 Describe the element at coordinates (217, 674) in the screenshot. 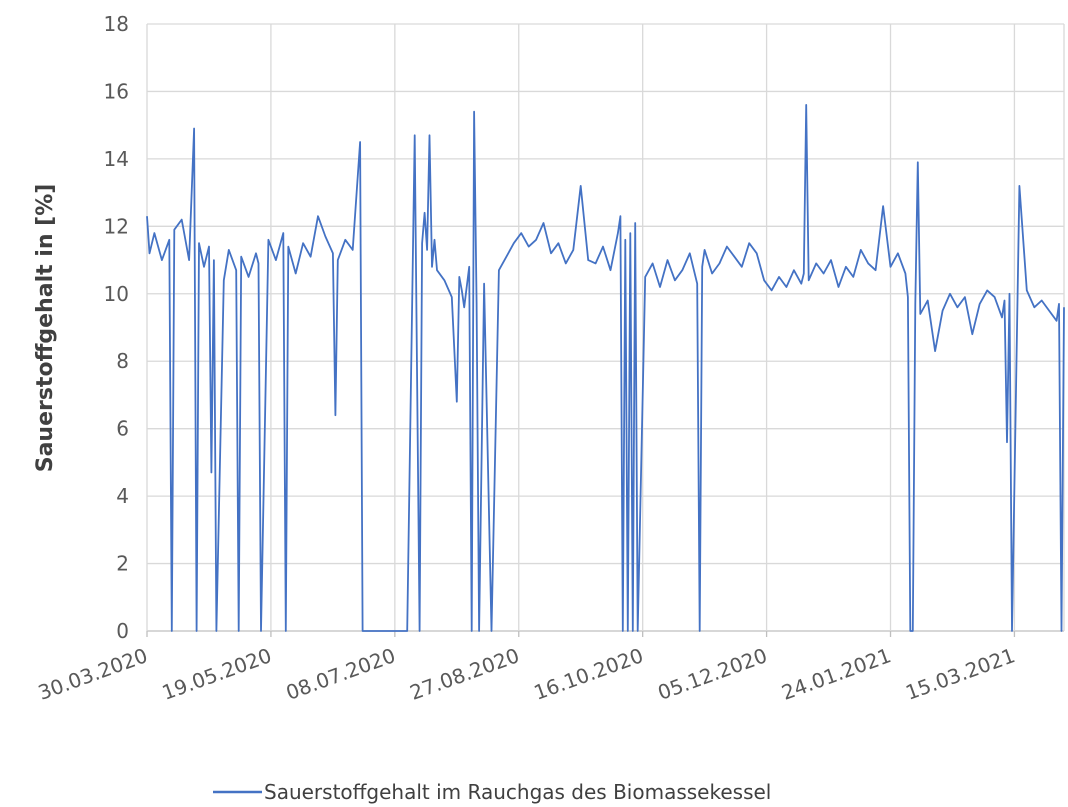

I see `x-tick-label: 19.05.2020` at that location.